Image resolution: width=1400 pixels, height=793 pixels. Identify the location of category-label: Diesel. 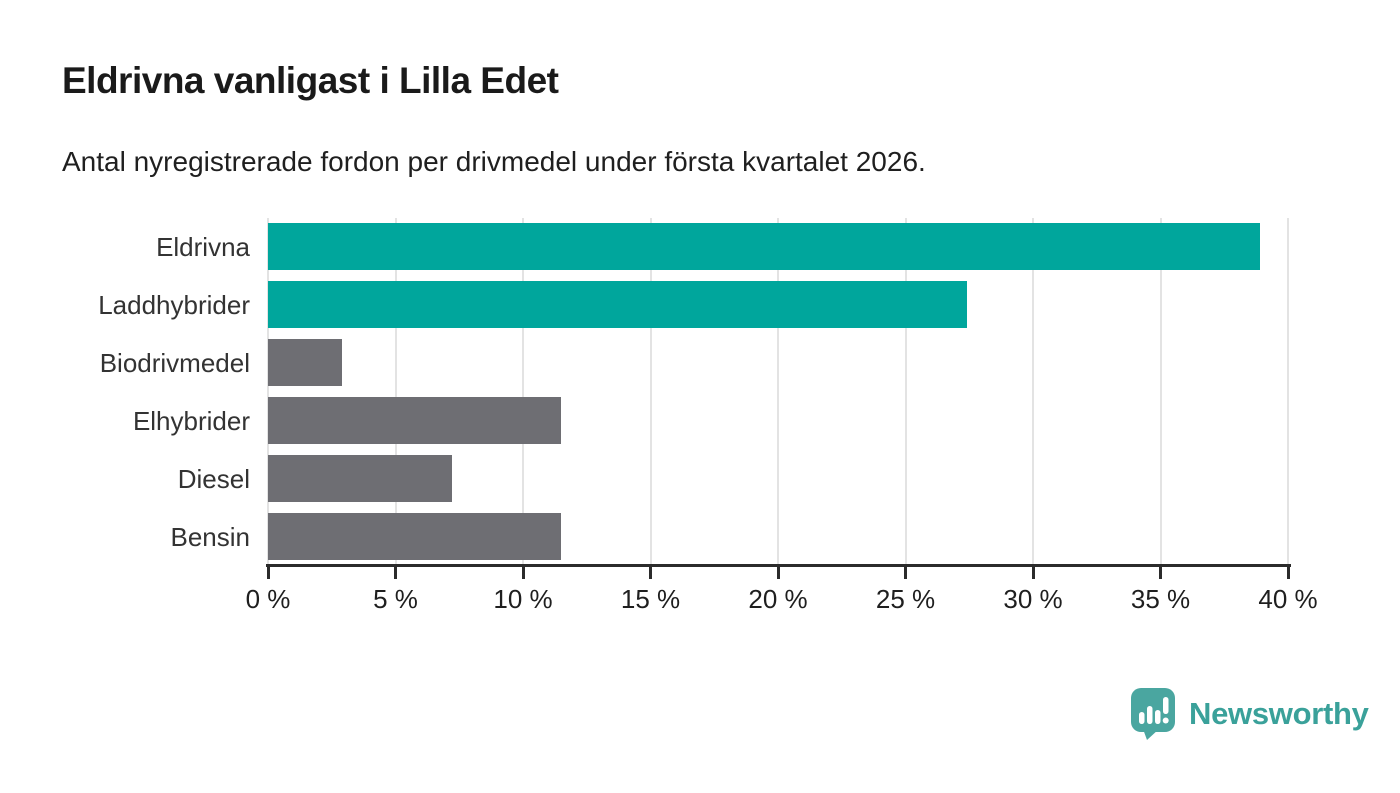
(213, 479).